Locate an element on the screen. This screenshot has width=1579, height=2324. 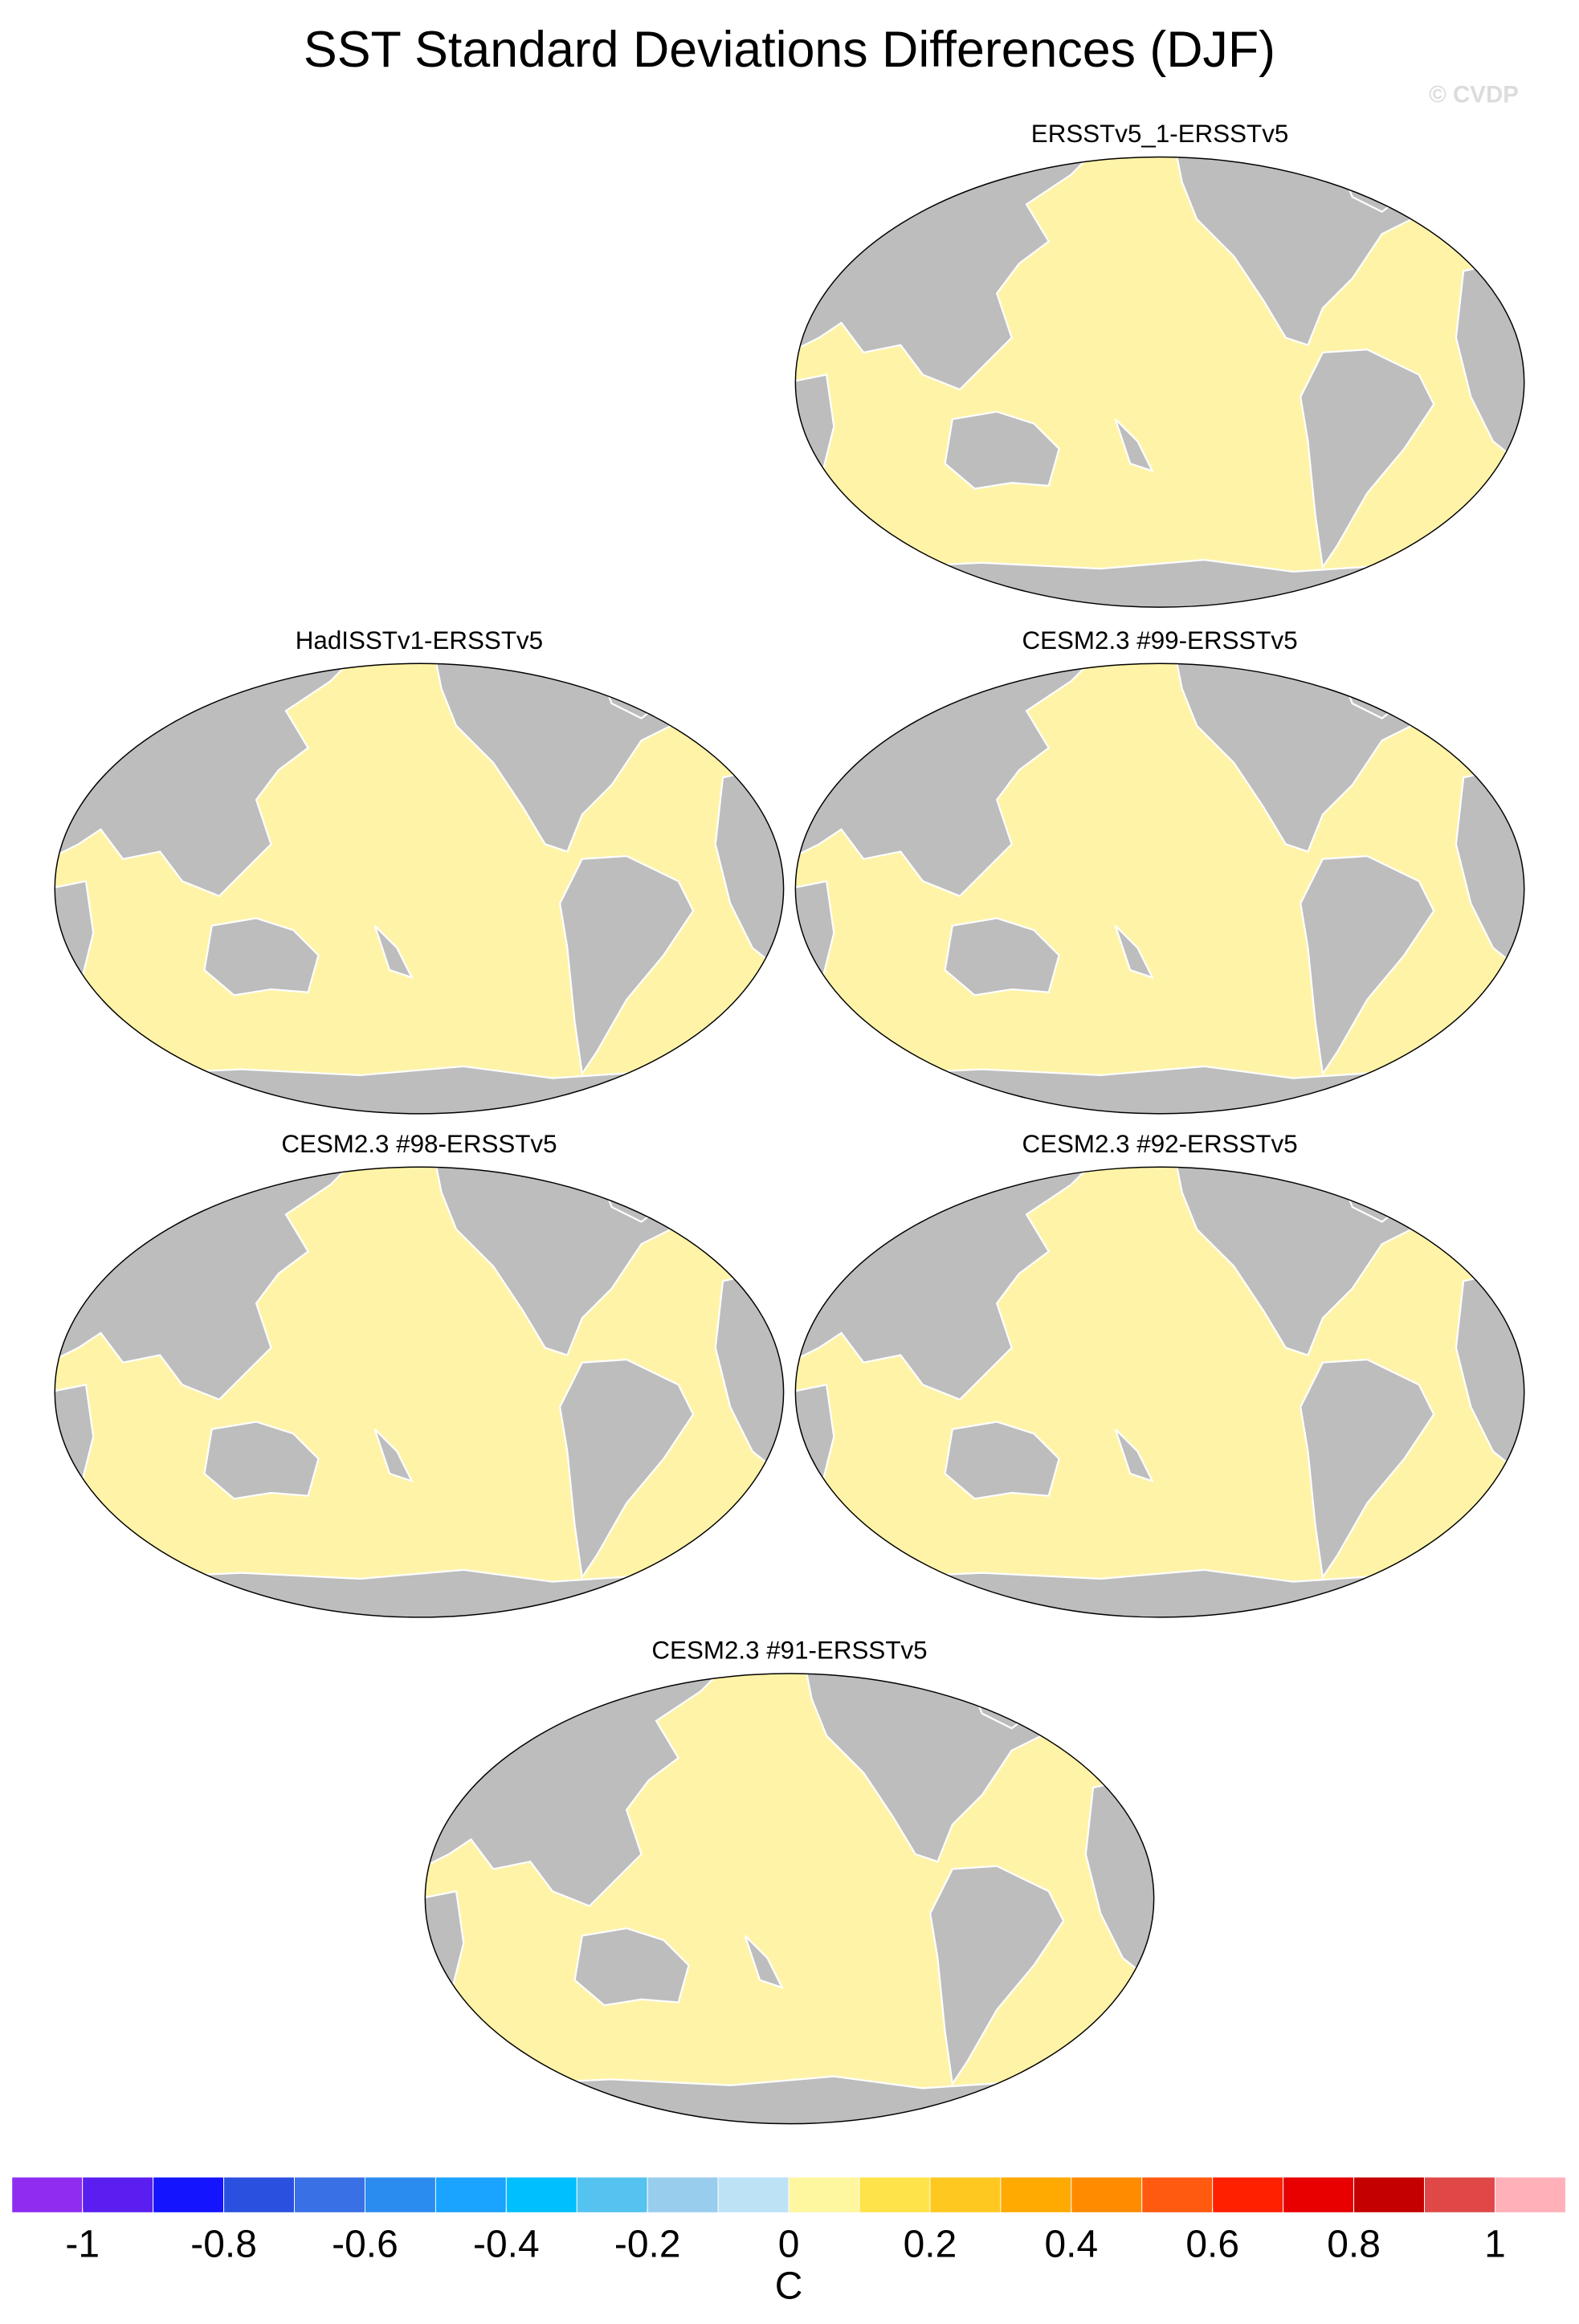
map-panel: CESM2.3 #91-ERSSTv5 is located at coordinates (789, 1887).